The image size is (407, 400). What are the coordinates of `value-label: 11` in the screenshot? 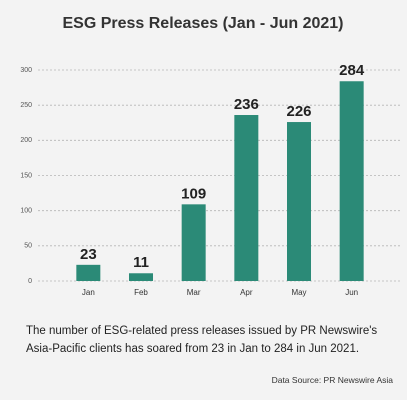 It's located at (141, 262).